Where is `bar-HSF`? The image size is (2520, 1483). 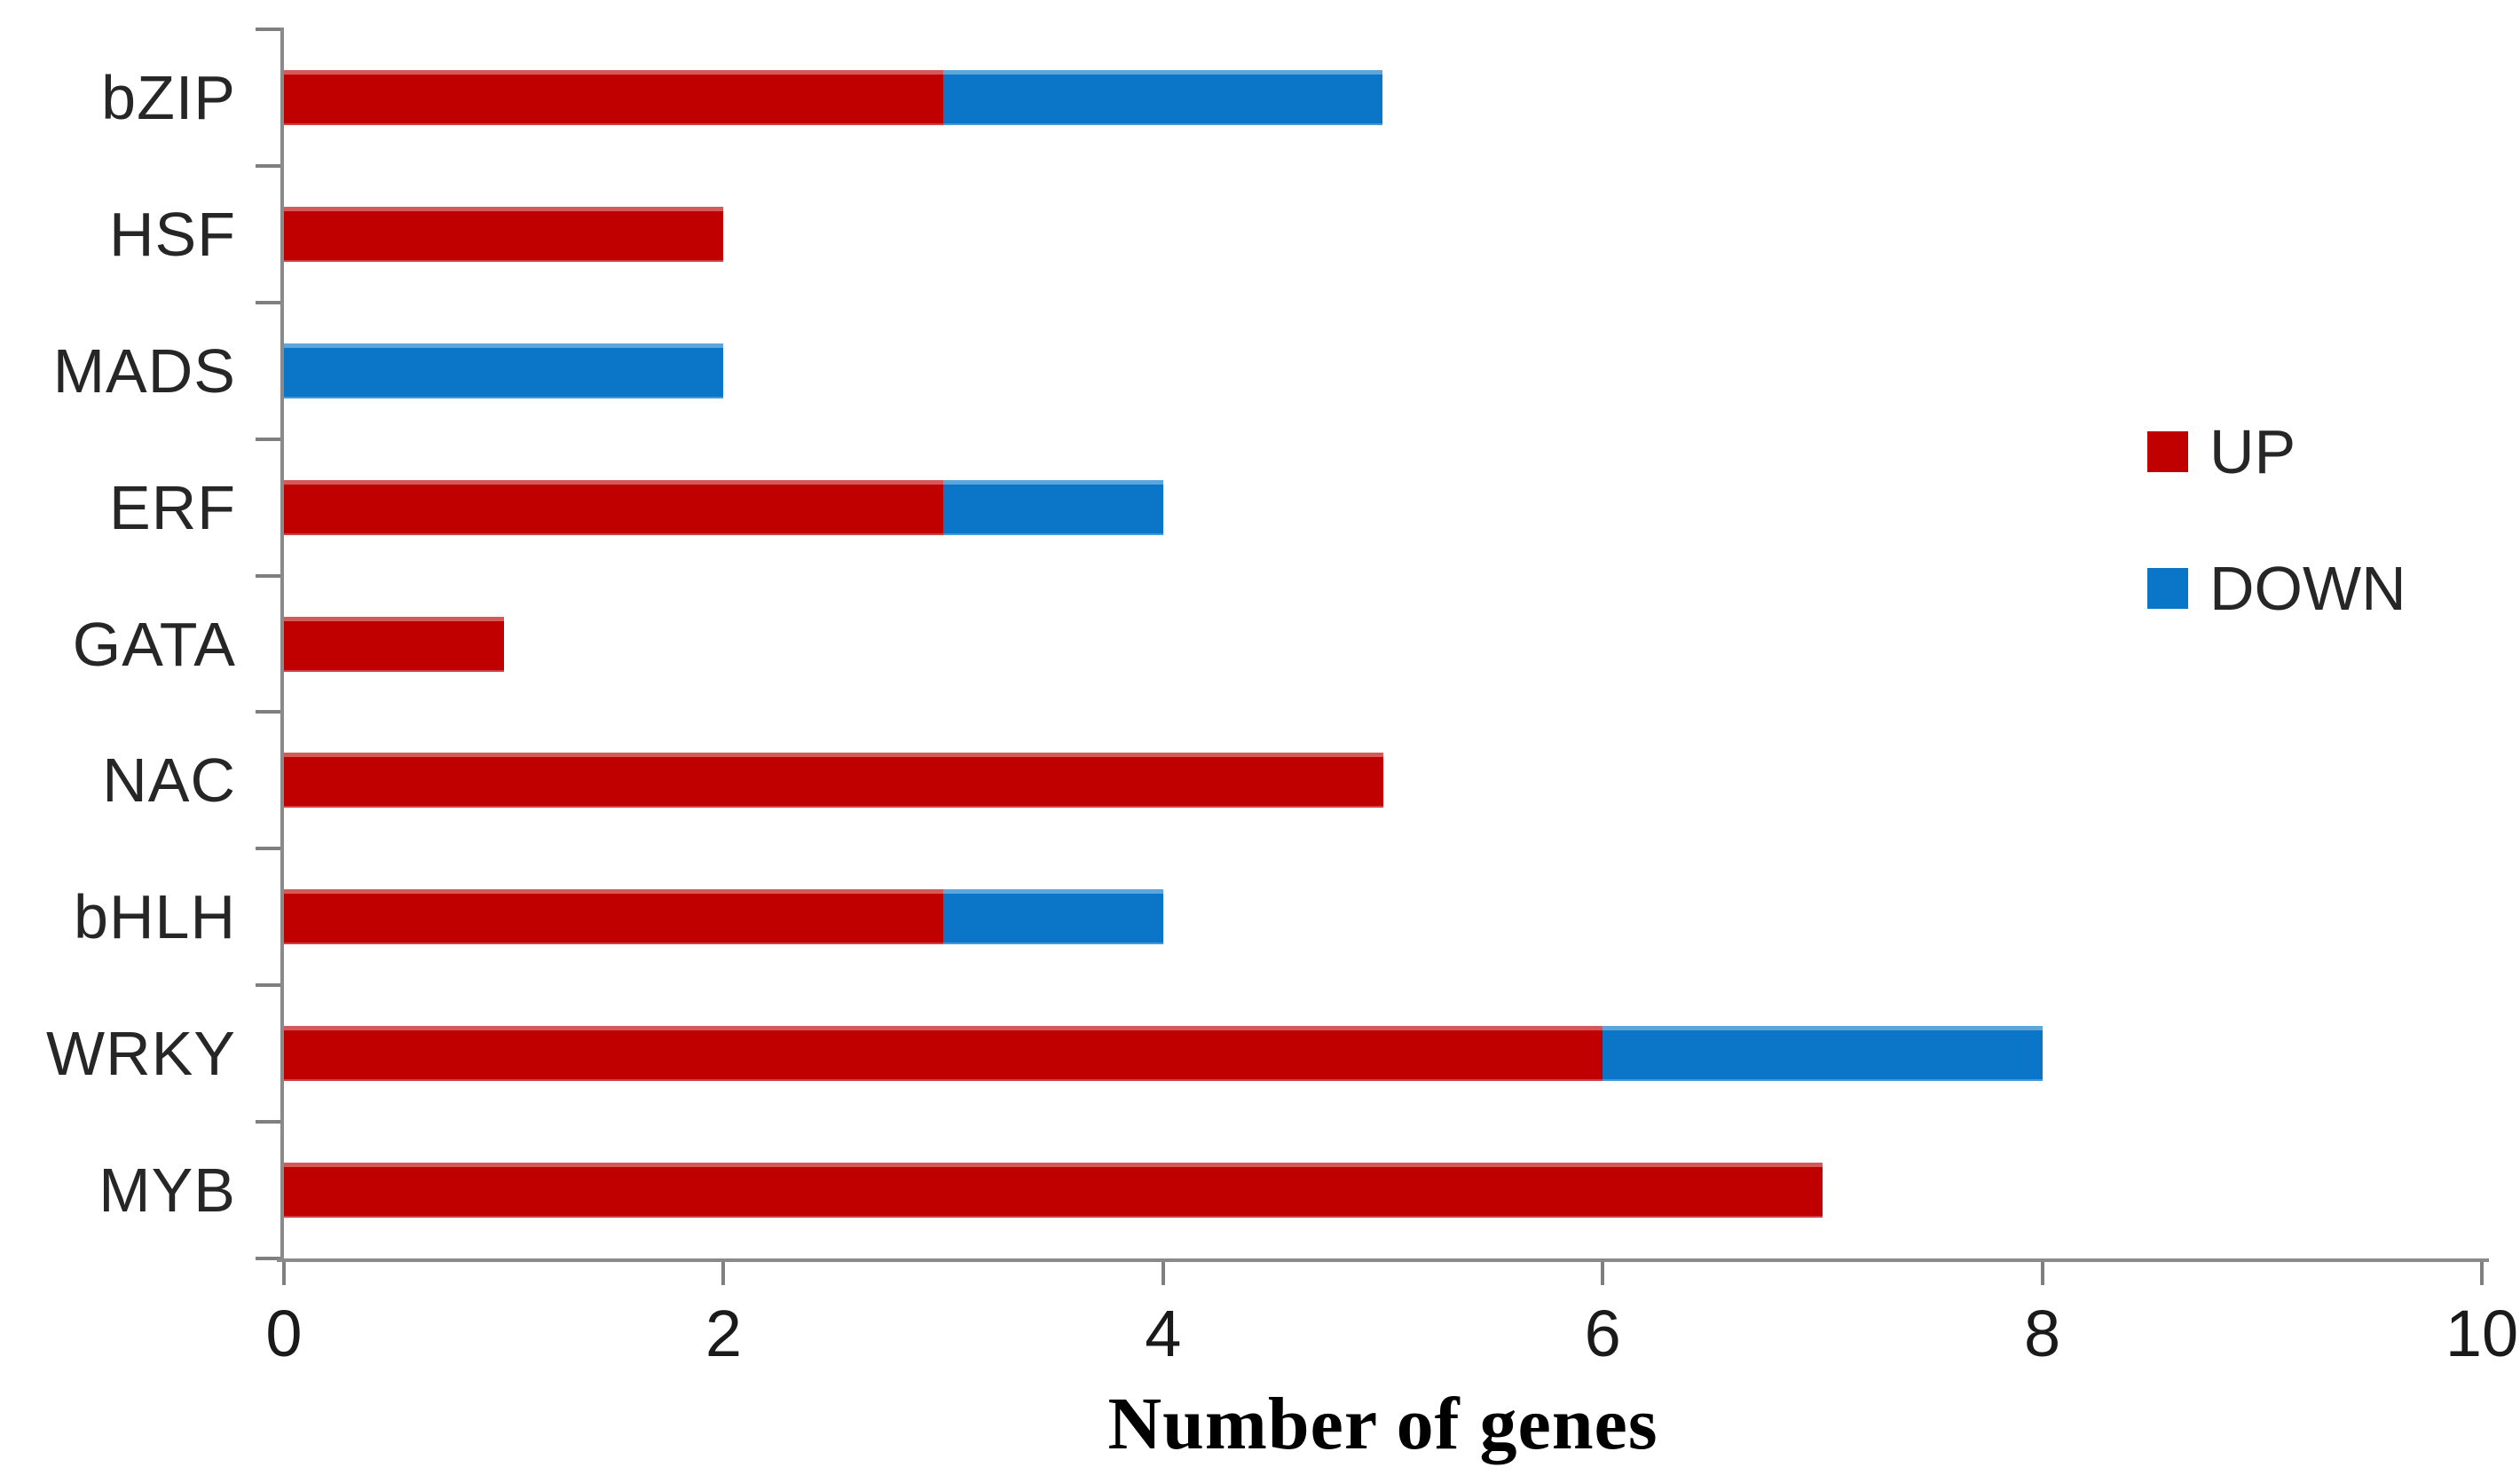
bar-HSF is located at coordinates (1383, 234).